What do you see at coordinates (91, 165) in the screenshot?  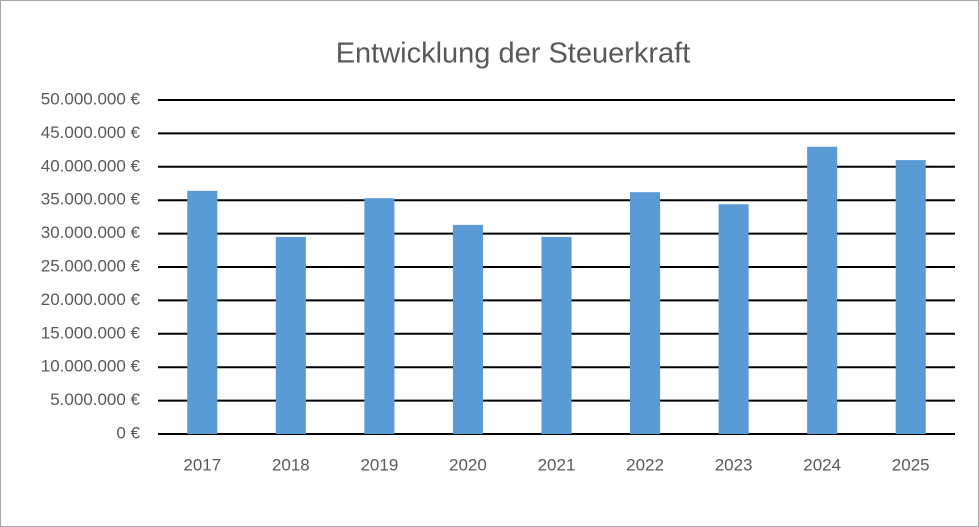 I see `y-tick-label: 40.000.000 €` at bounding box center [91, 165].